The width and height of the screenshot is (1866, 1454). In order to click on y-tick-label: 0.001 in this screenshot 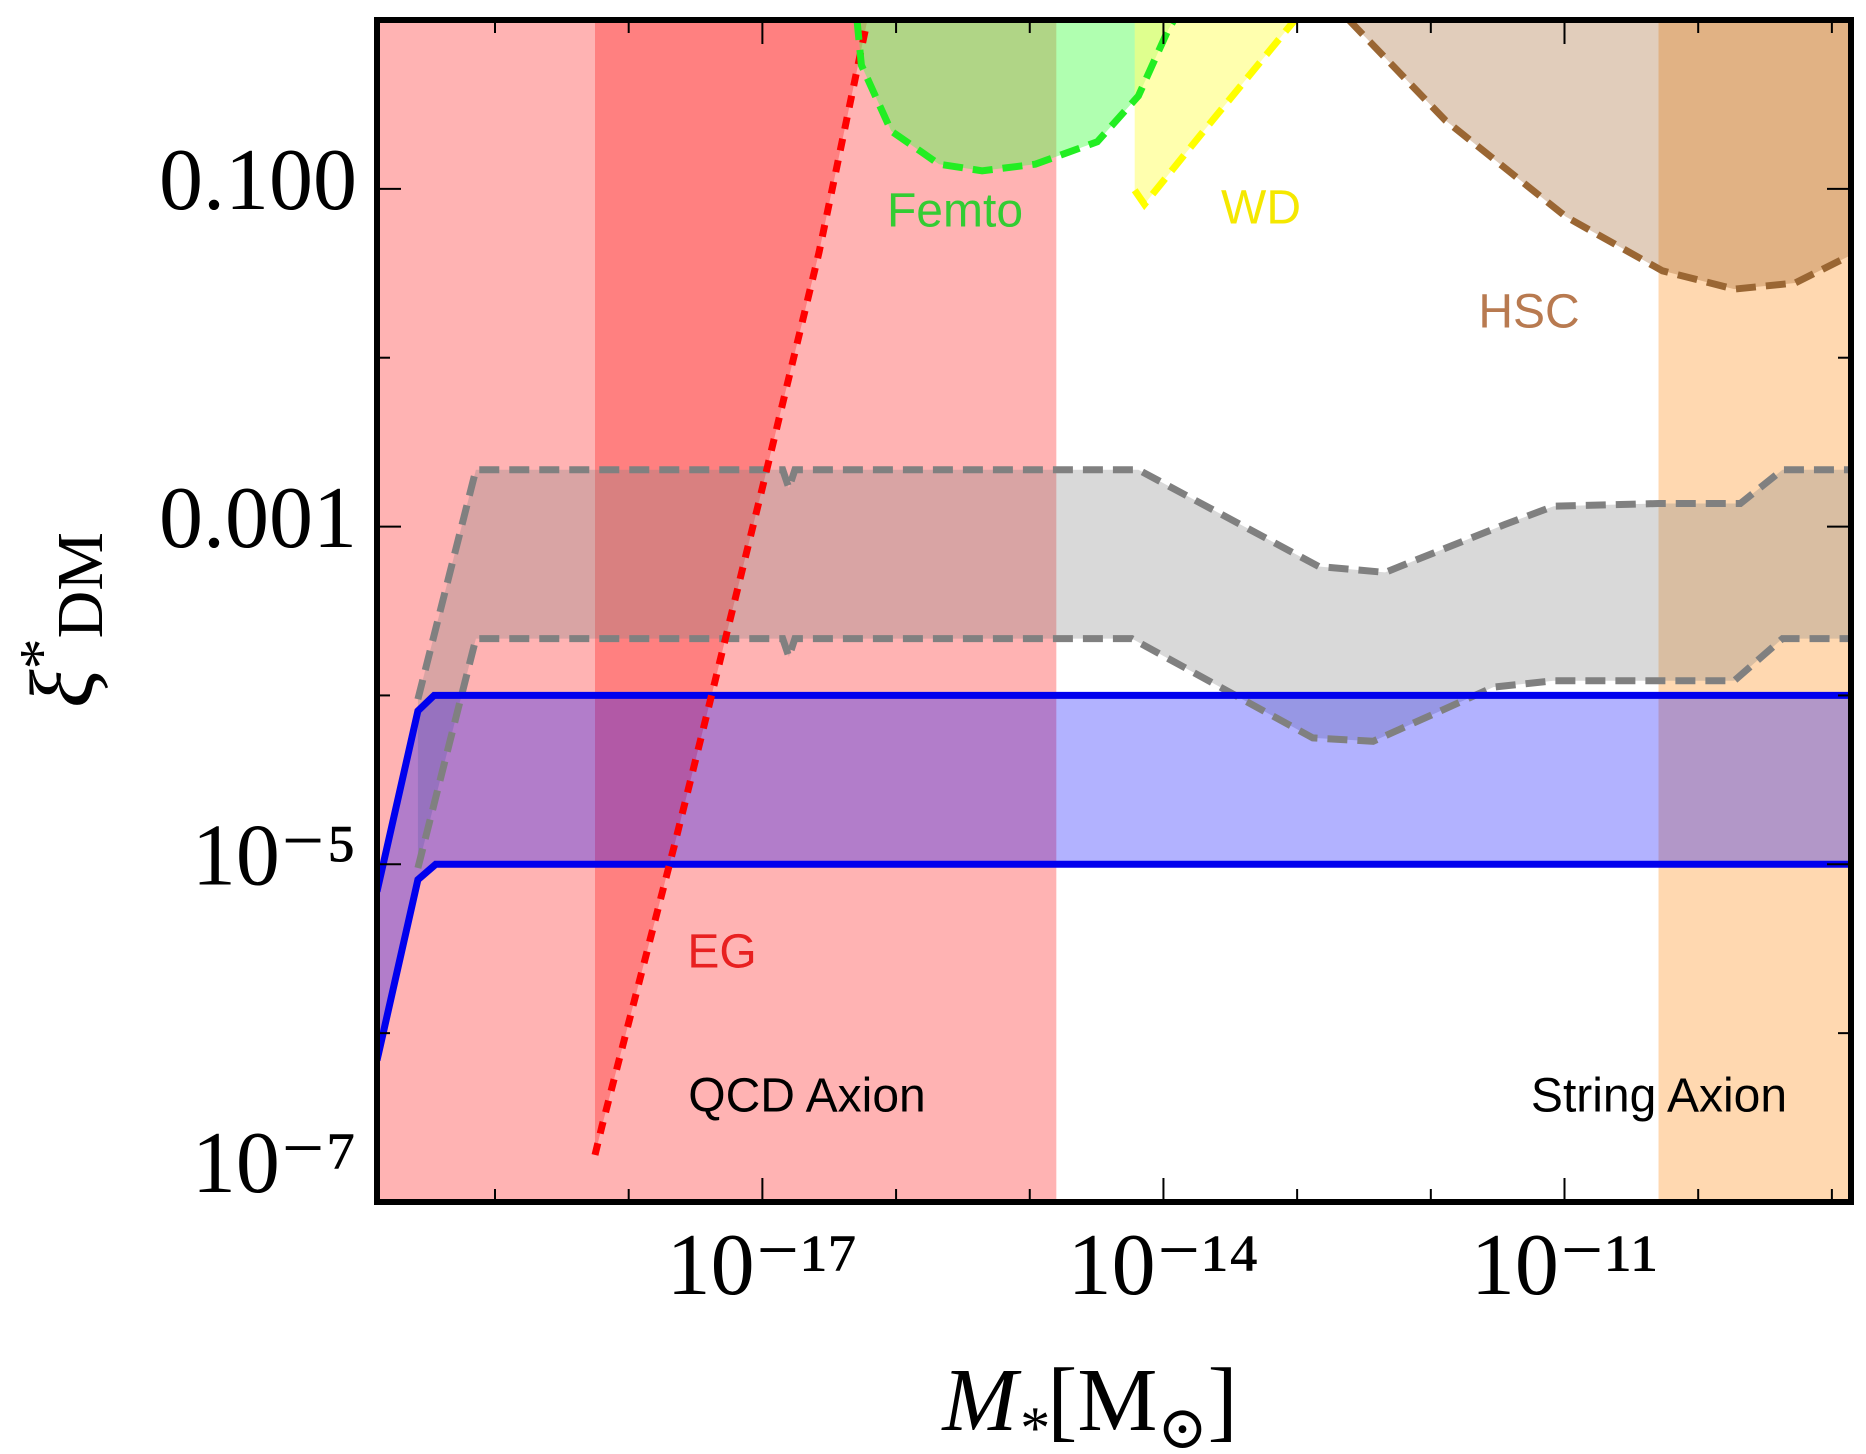, I will do `click(258, 518)`.